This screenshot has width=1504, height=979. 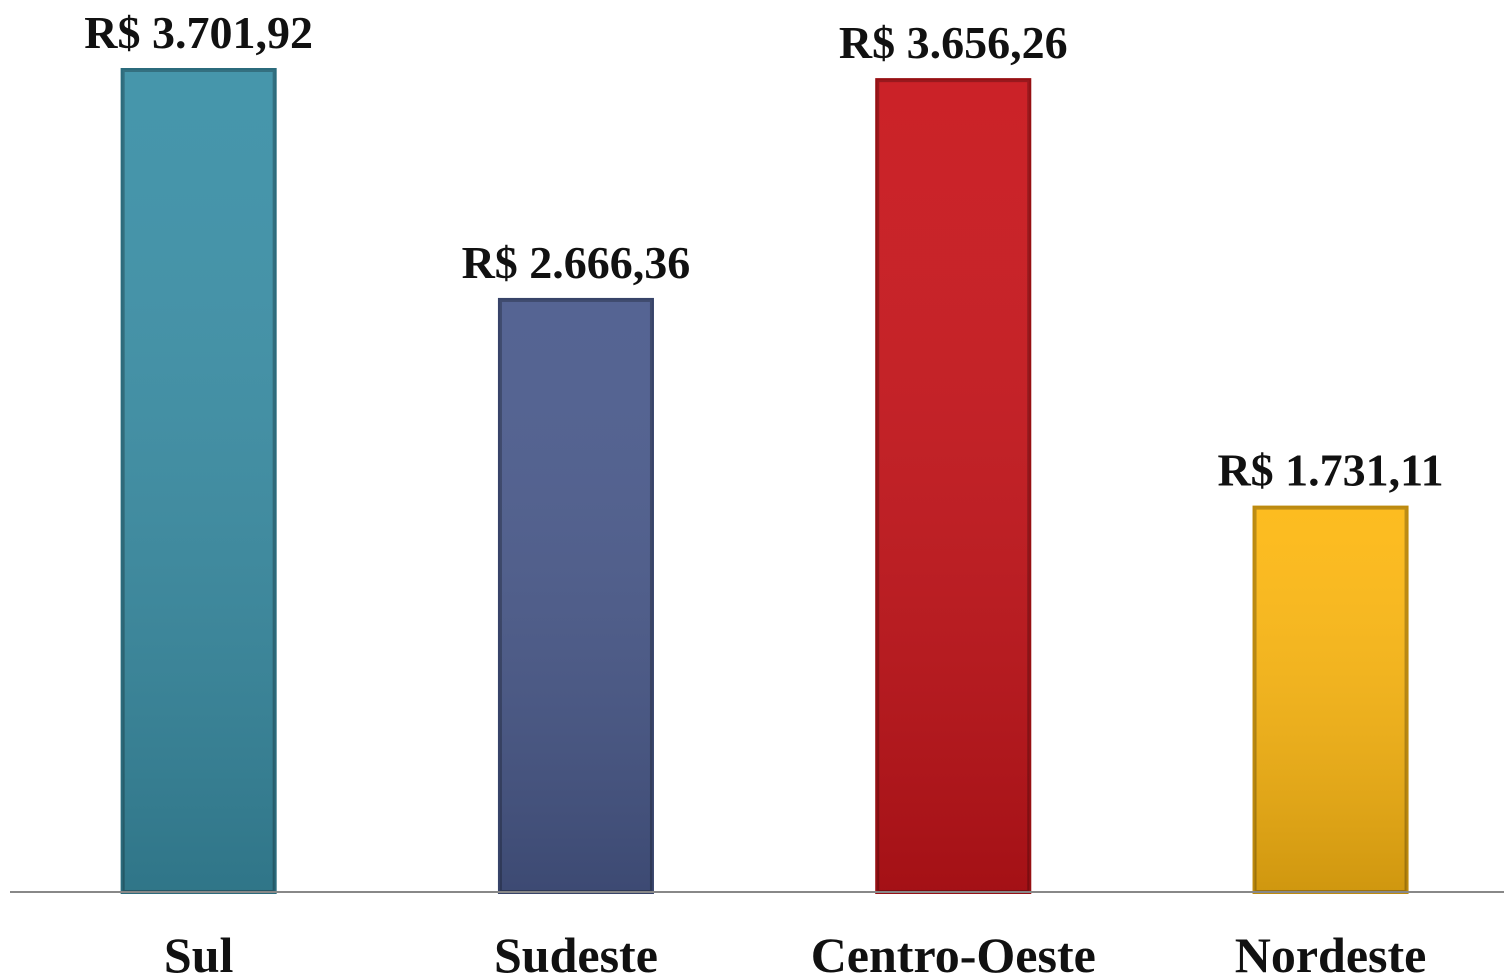 I want to click on data-label: R$ 1.731,11, so click(x=1330, y=470).